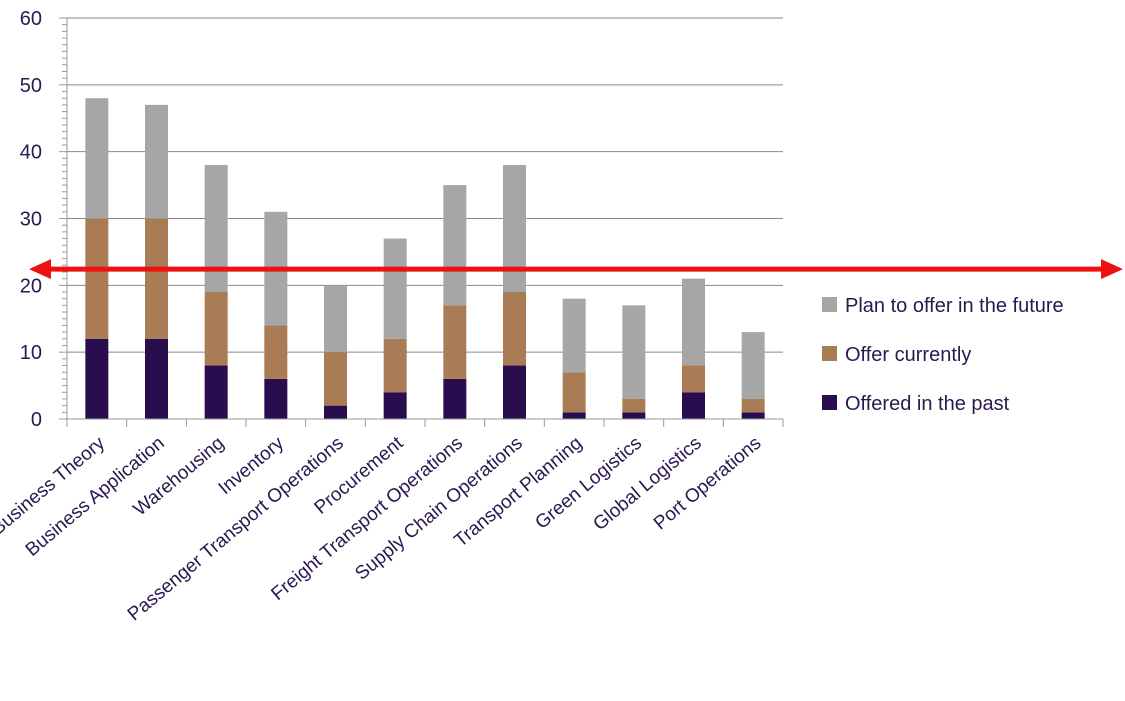 Image resolution: width=1125 pixels, height=701 pixels. Describe the element at coordinates (31, 86) in the screenshot. I see `y-tick-label: 50` at that location.